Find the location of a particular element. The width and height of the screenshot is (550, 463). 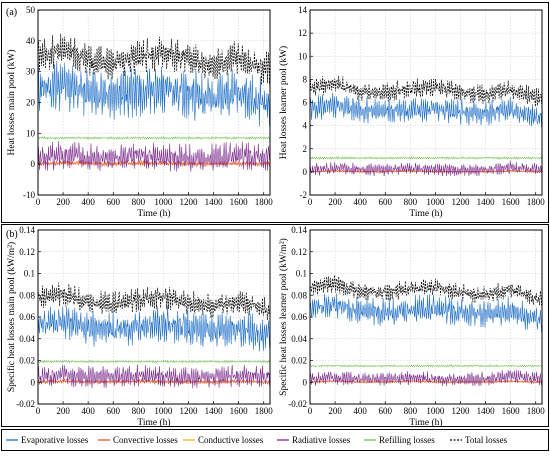

legend-box is located at coordinates (275, 440).